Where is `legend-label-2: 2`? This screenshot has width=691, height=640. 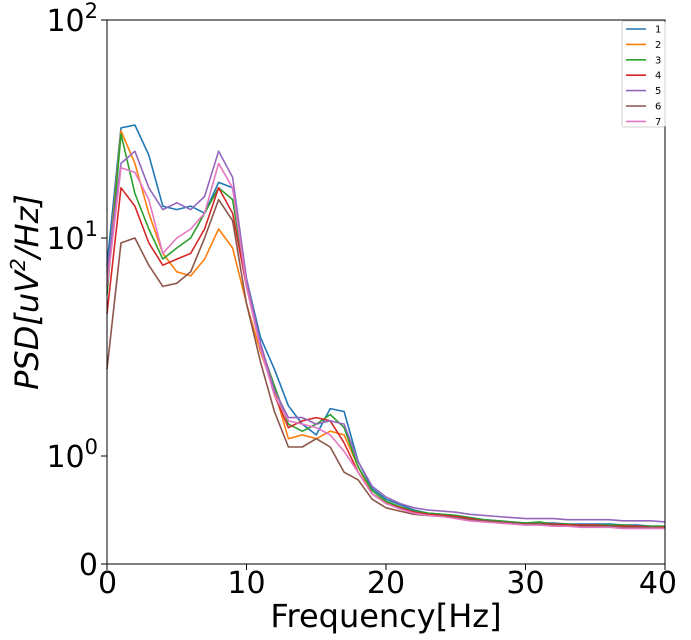 legend-label-2: 2 is located at coordinates (658, 45).